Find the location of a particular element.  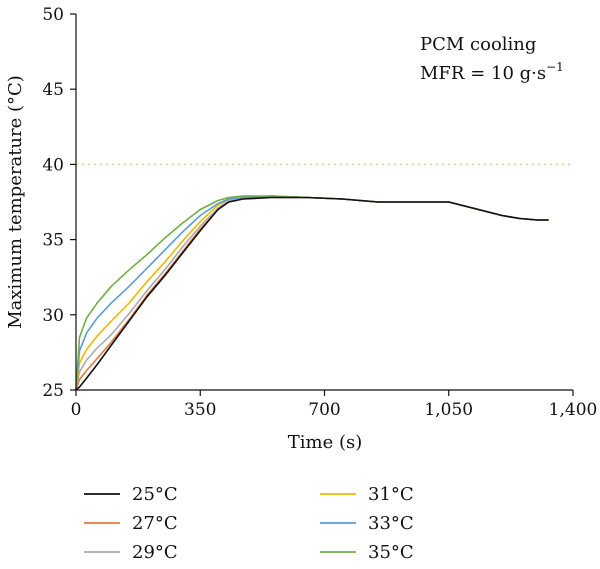

annotation-line-2: MFR = 10 g·s−1 is located at coordinates (492, 72).